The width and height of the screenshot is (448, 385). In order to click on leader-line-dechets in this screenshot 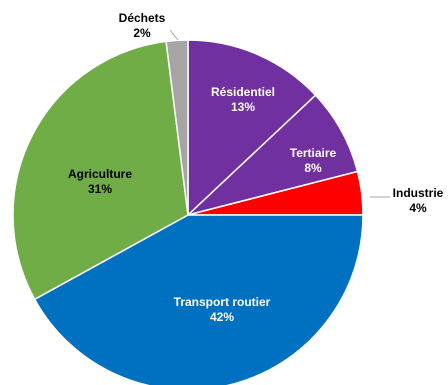, I will do `click(174, 35)`.